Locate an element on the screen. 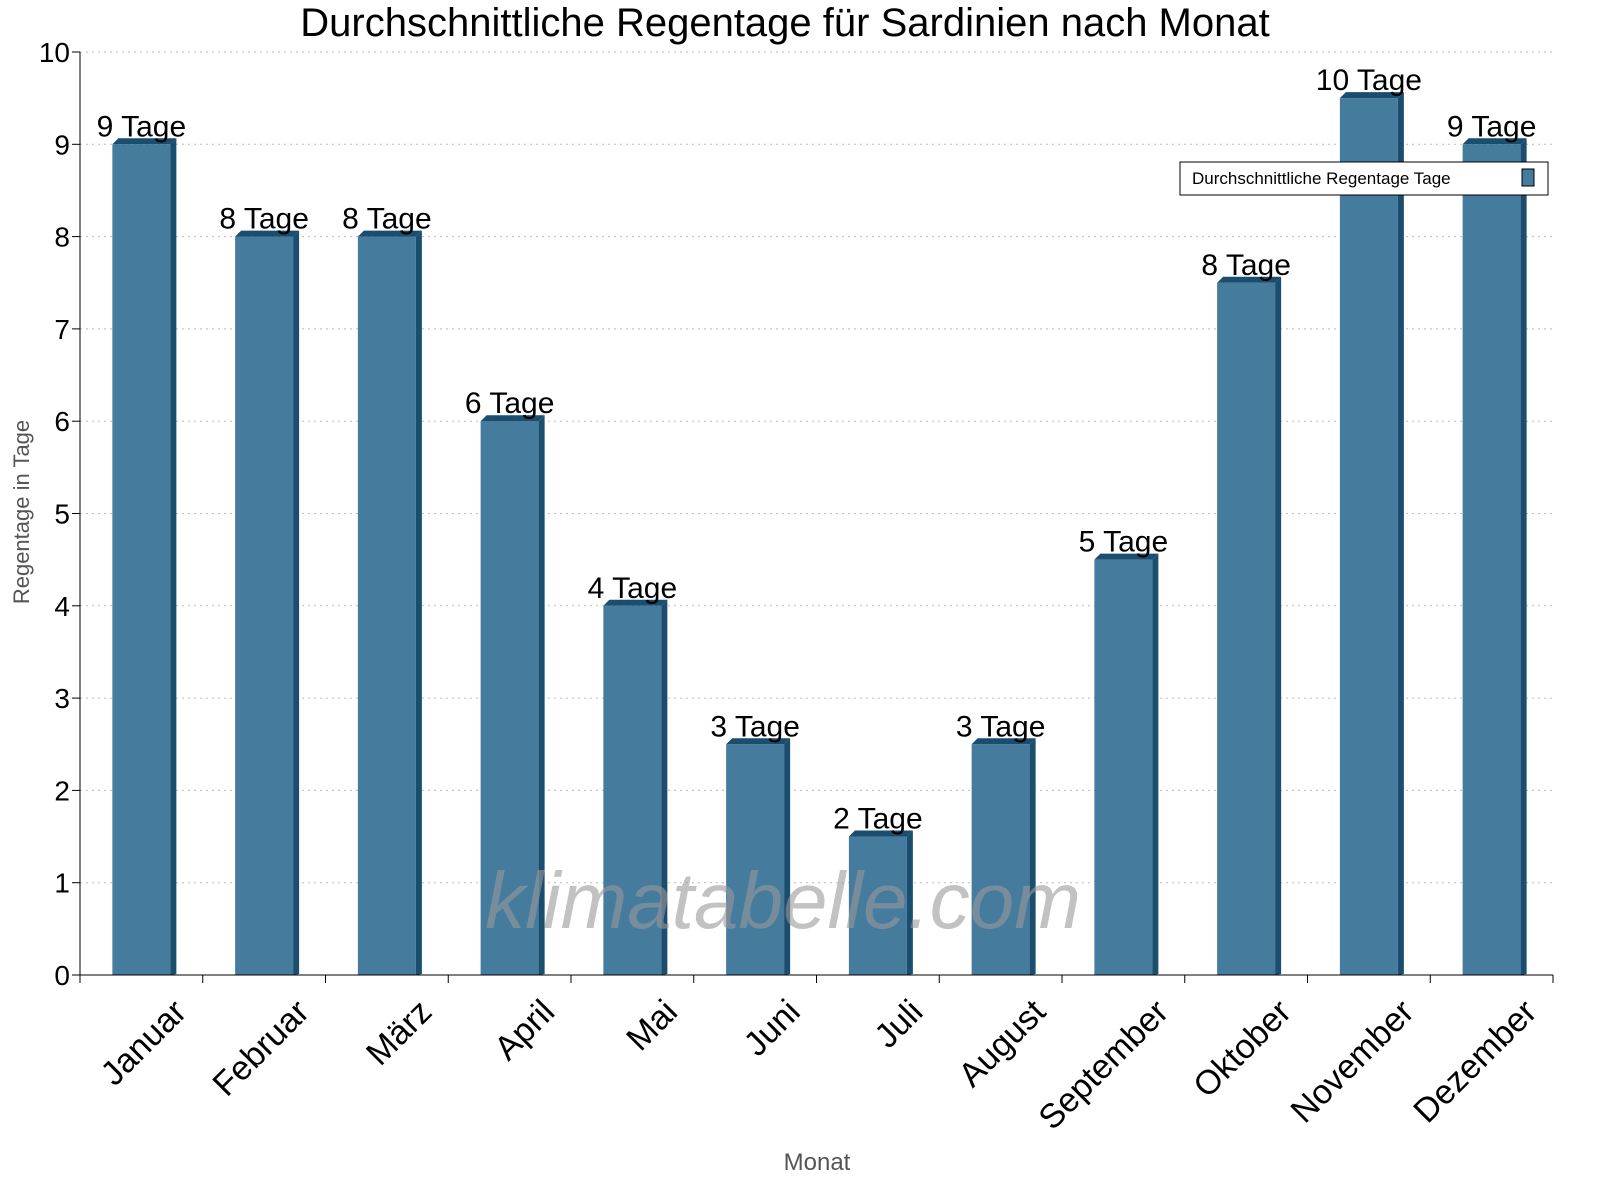 This screenshot has height=1200, width=1600. y-tick-label: 9 is located at coordinates (62, 144).